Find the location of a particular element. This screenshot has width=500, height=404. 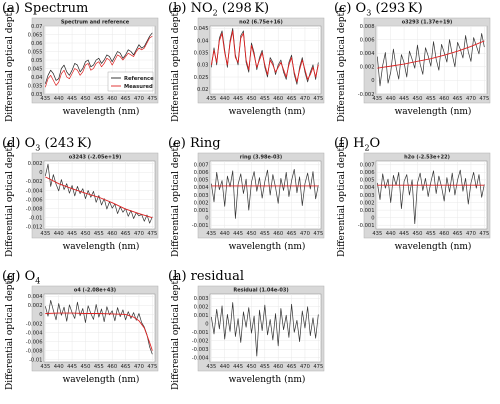

panel-label: (d) O3 (243 K) is located at coordinates (47, 144).